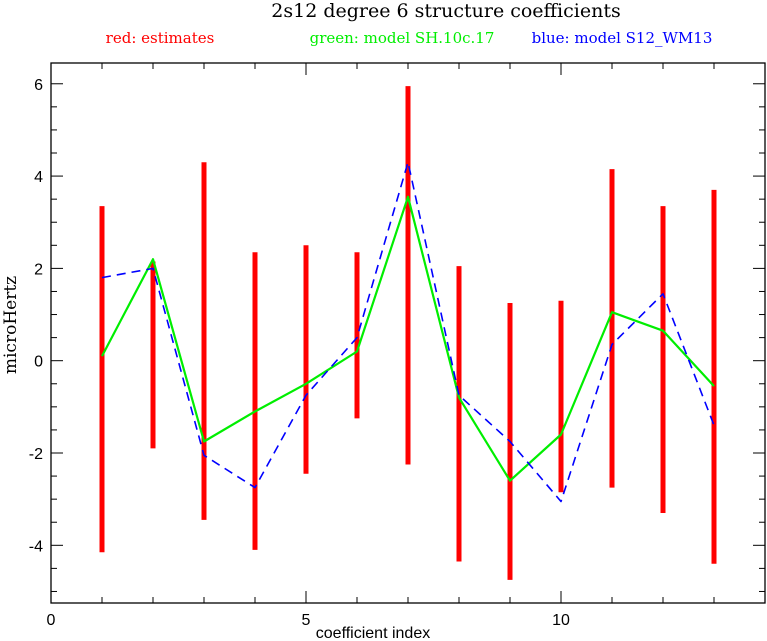  Describe the element at coordinates (11, 325) in the screenshot. I see `y-axis-label: microHertz` at that location.